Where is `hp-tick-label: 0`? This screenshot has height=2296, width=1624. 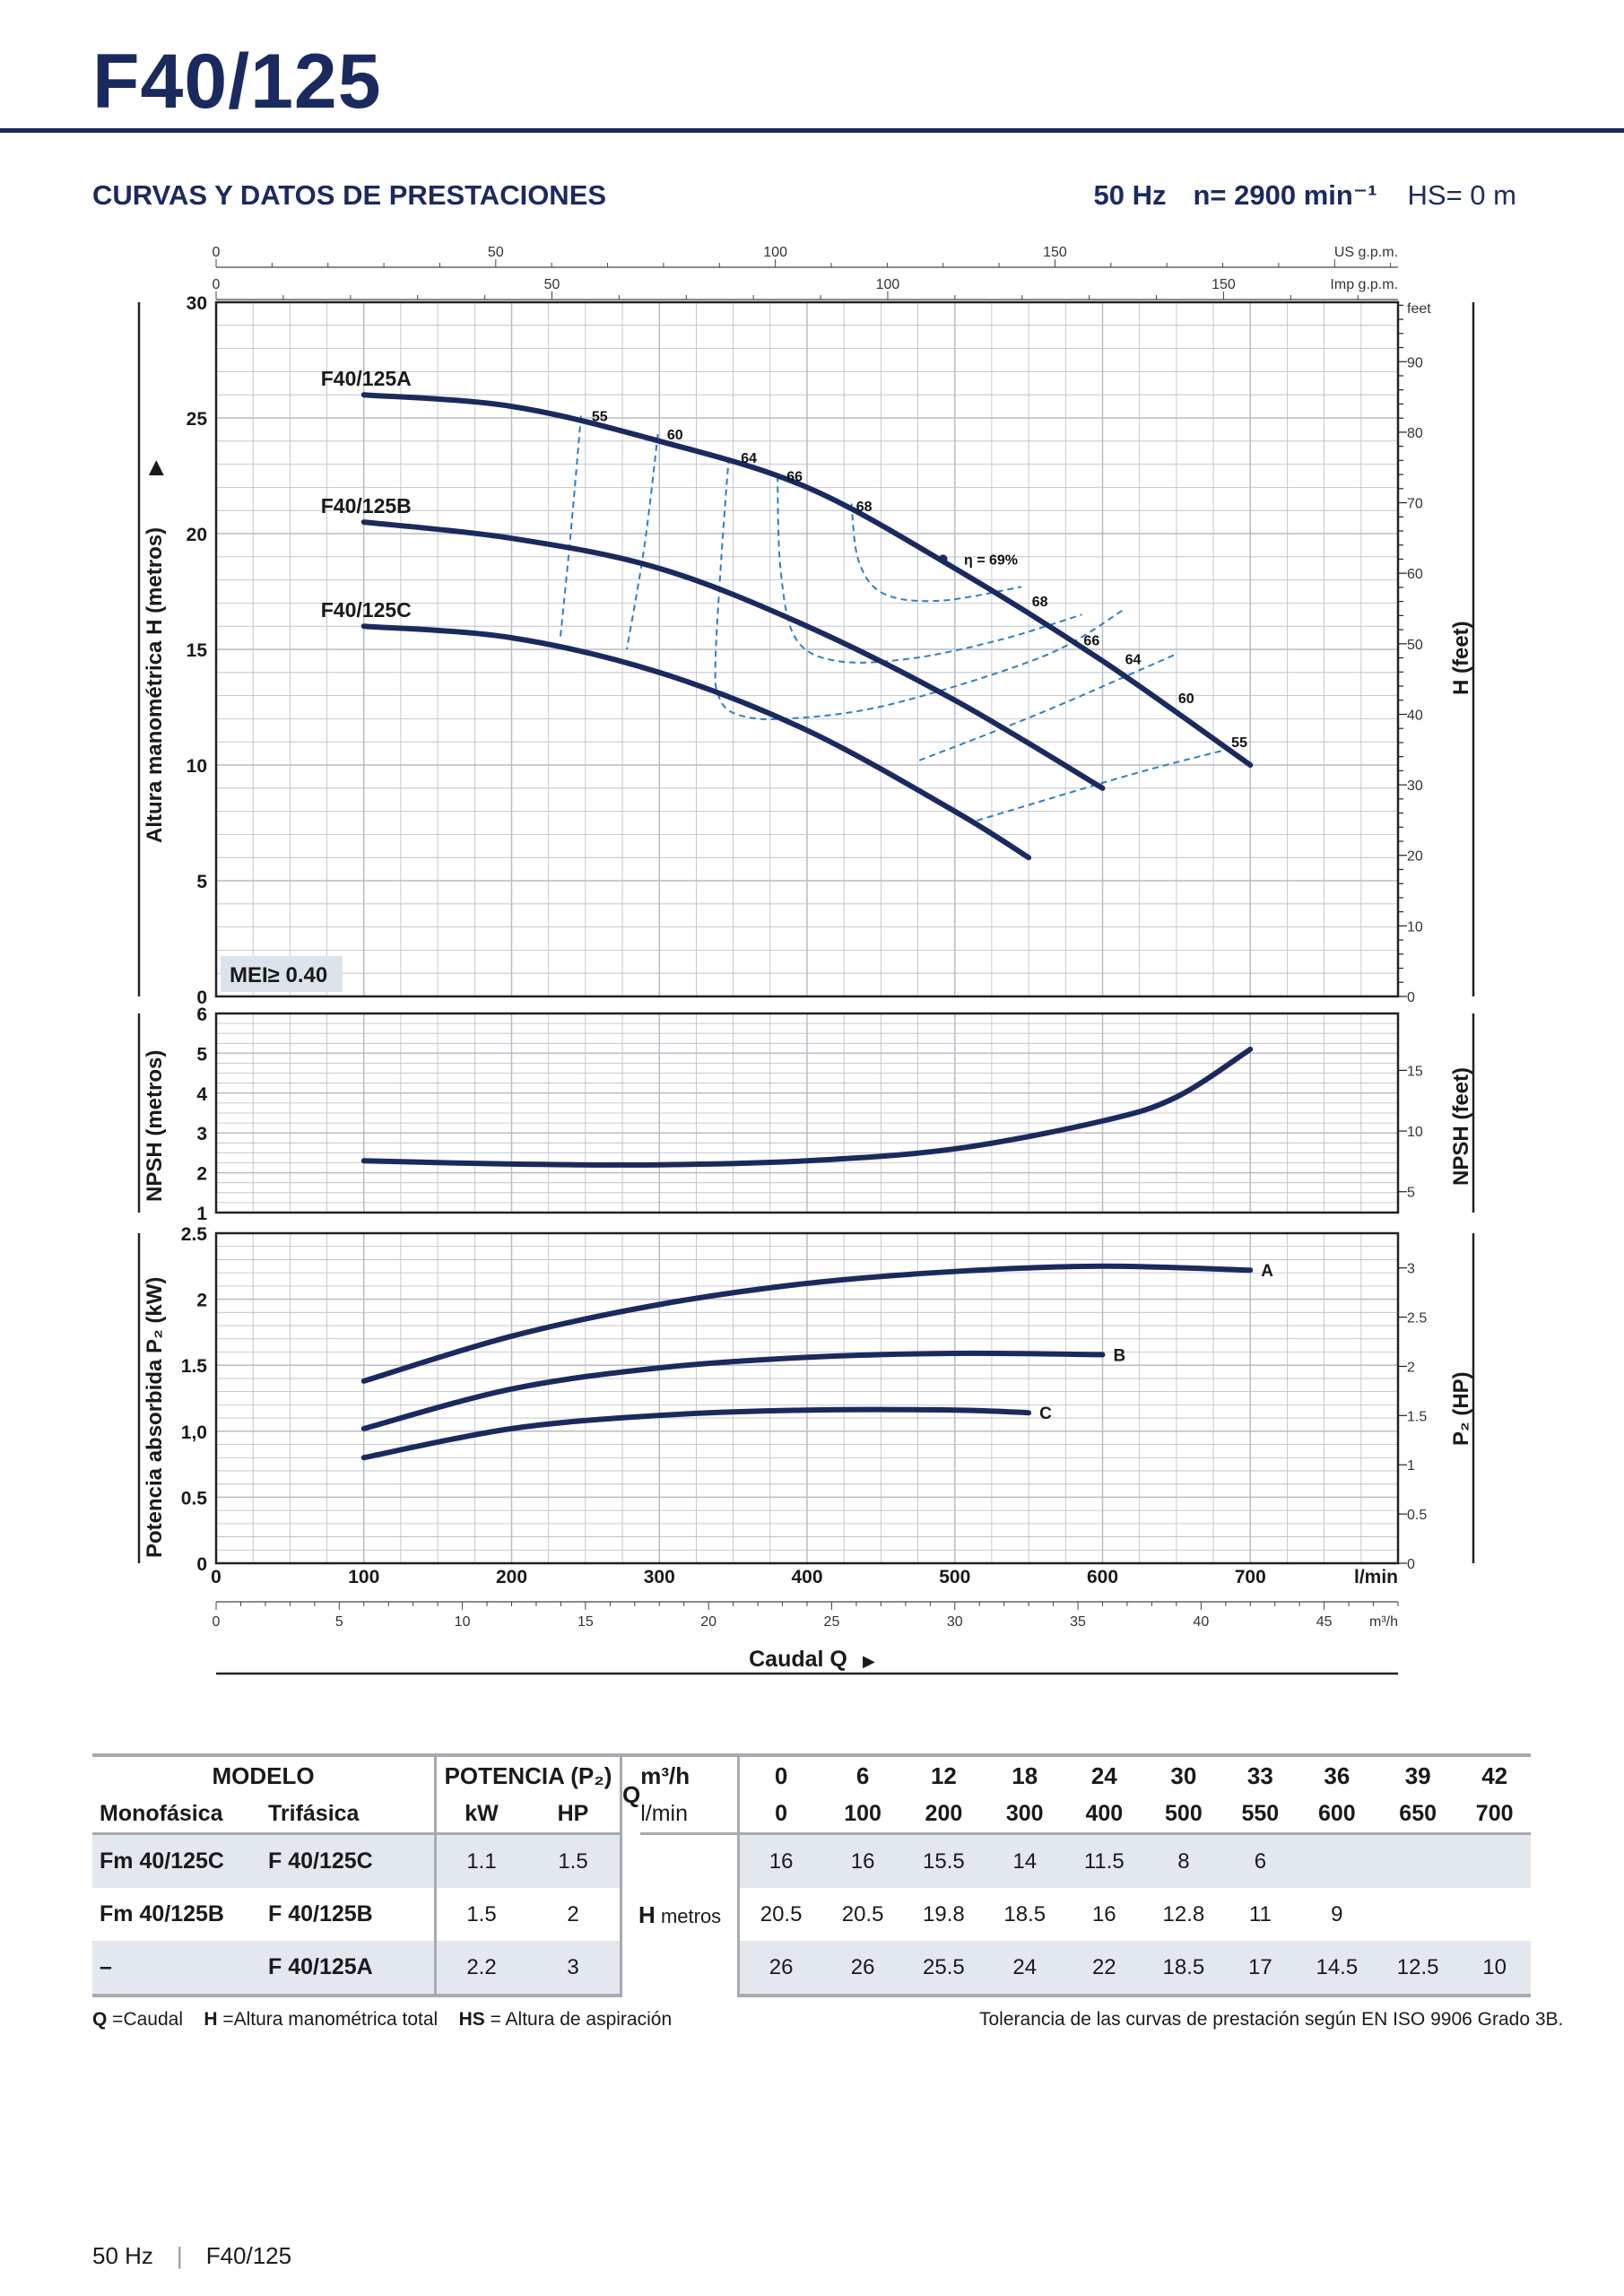 hp-tick-label: 0 is located at coordinates (1411, 1564).